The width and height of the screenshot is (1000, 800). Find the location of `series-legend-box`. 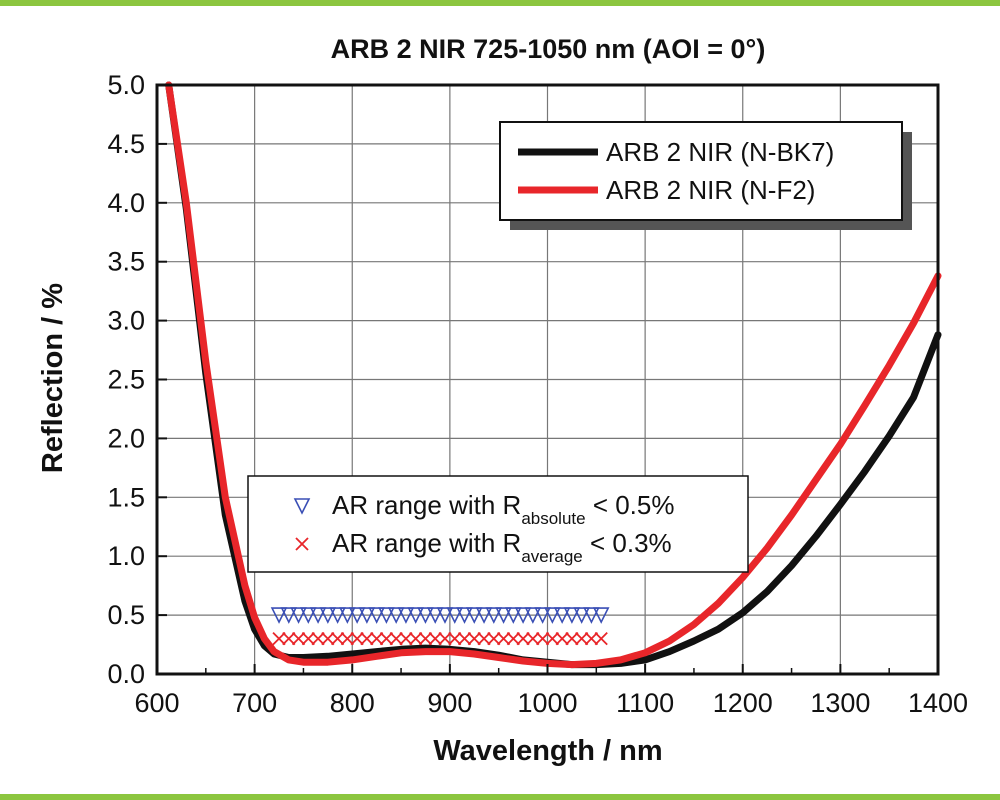

series-legend-box is located at coordinates (701, 171).